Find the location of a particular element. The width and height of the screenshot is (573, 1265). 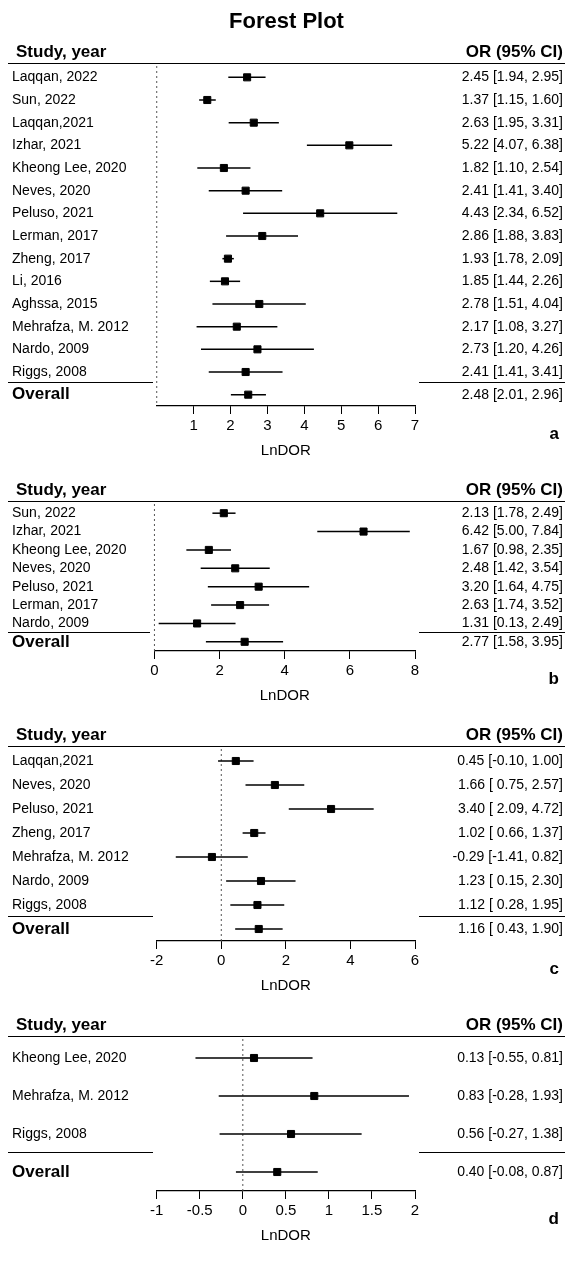

data-label: 2.73 [1.20, 4.26] is located at coordinates (512, 348).